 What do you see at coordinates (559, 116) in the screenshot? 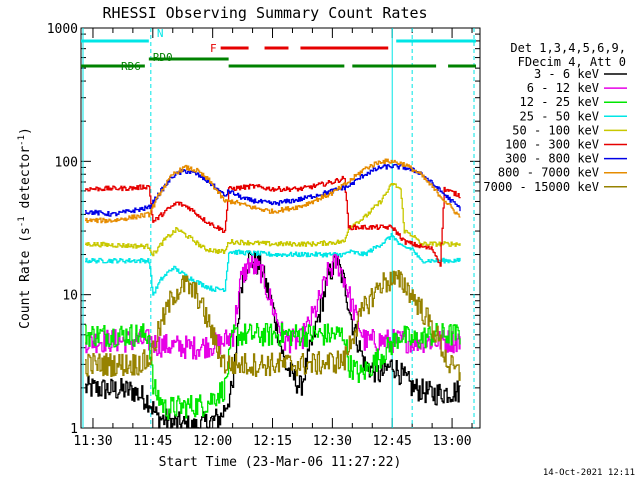
I see `legend-entry-label: 25 - 50 keV` at bounding box center [559, 116].